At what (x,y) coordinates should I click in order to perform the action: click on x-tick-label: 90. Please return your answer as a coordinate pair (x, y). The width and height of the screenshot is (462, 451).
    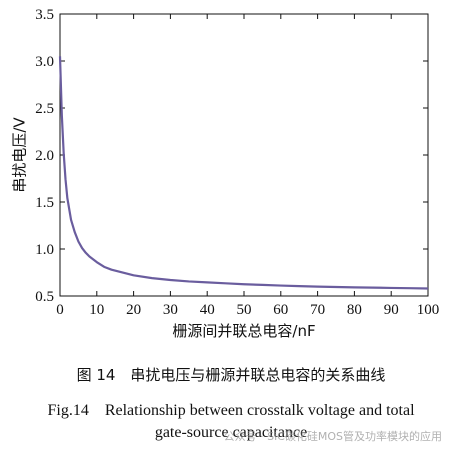
    Looking at the image, I should click on (391, 310).